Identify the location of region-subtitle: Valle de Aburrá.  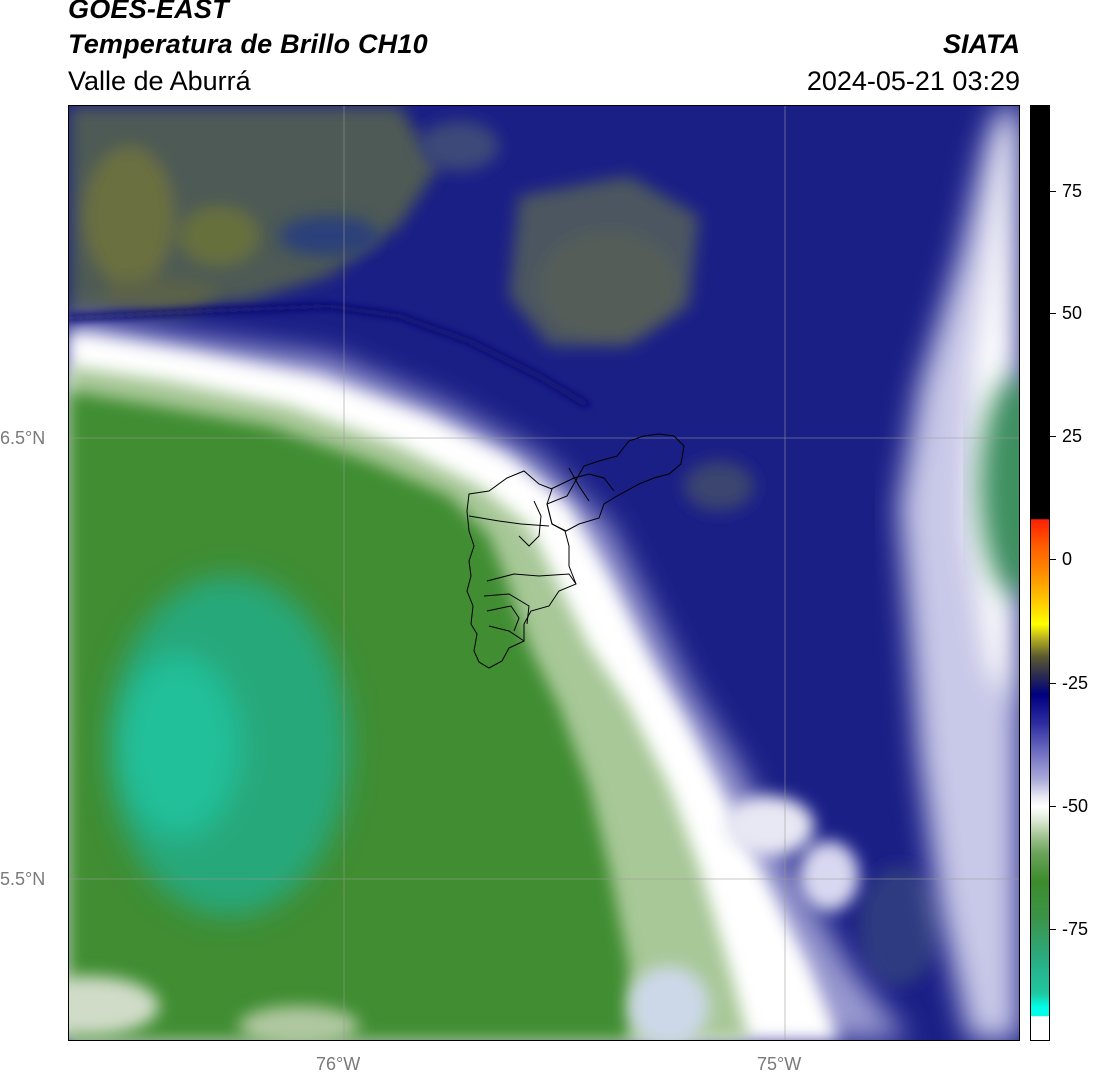
(159, 81).